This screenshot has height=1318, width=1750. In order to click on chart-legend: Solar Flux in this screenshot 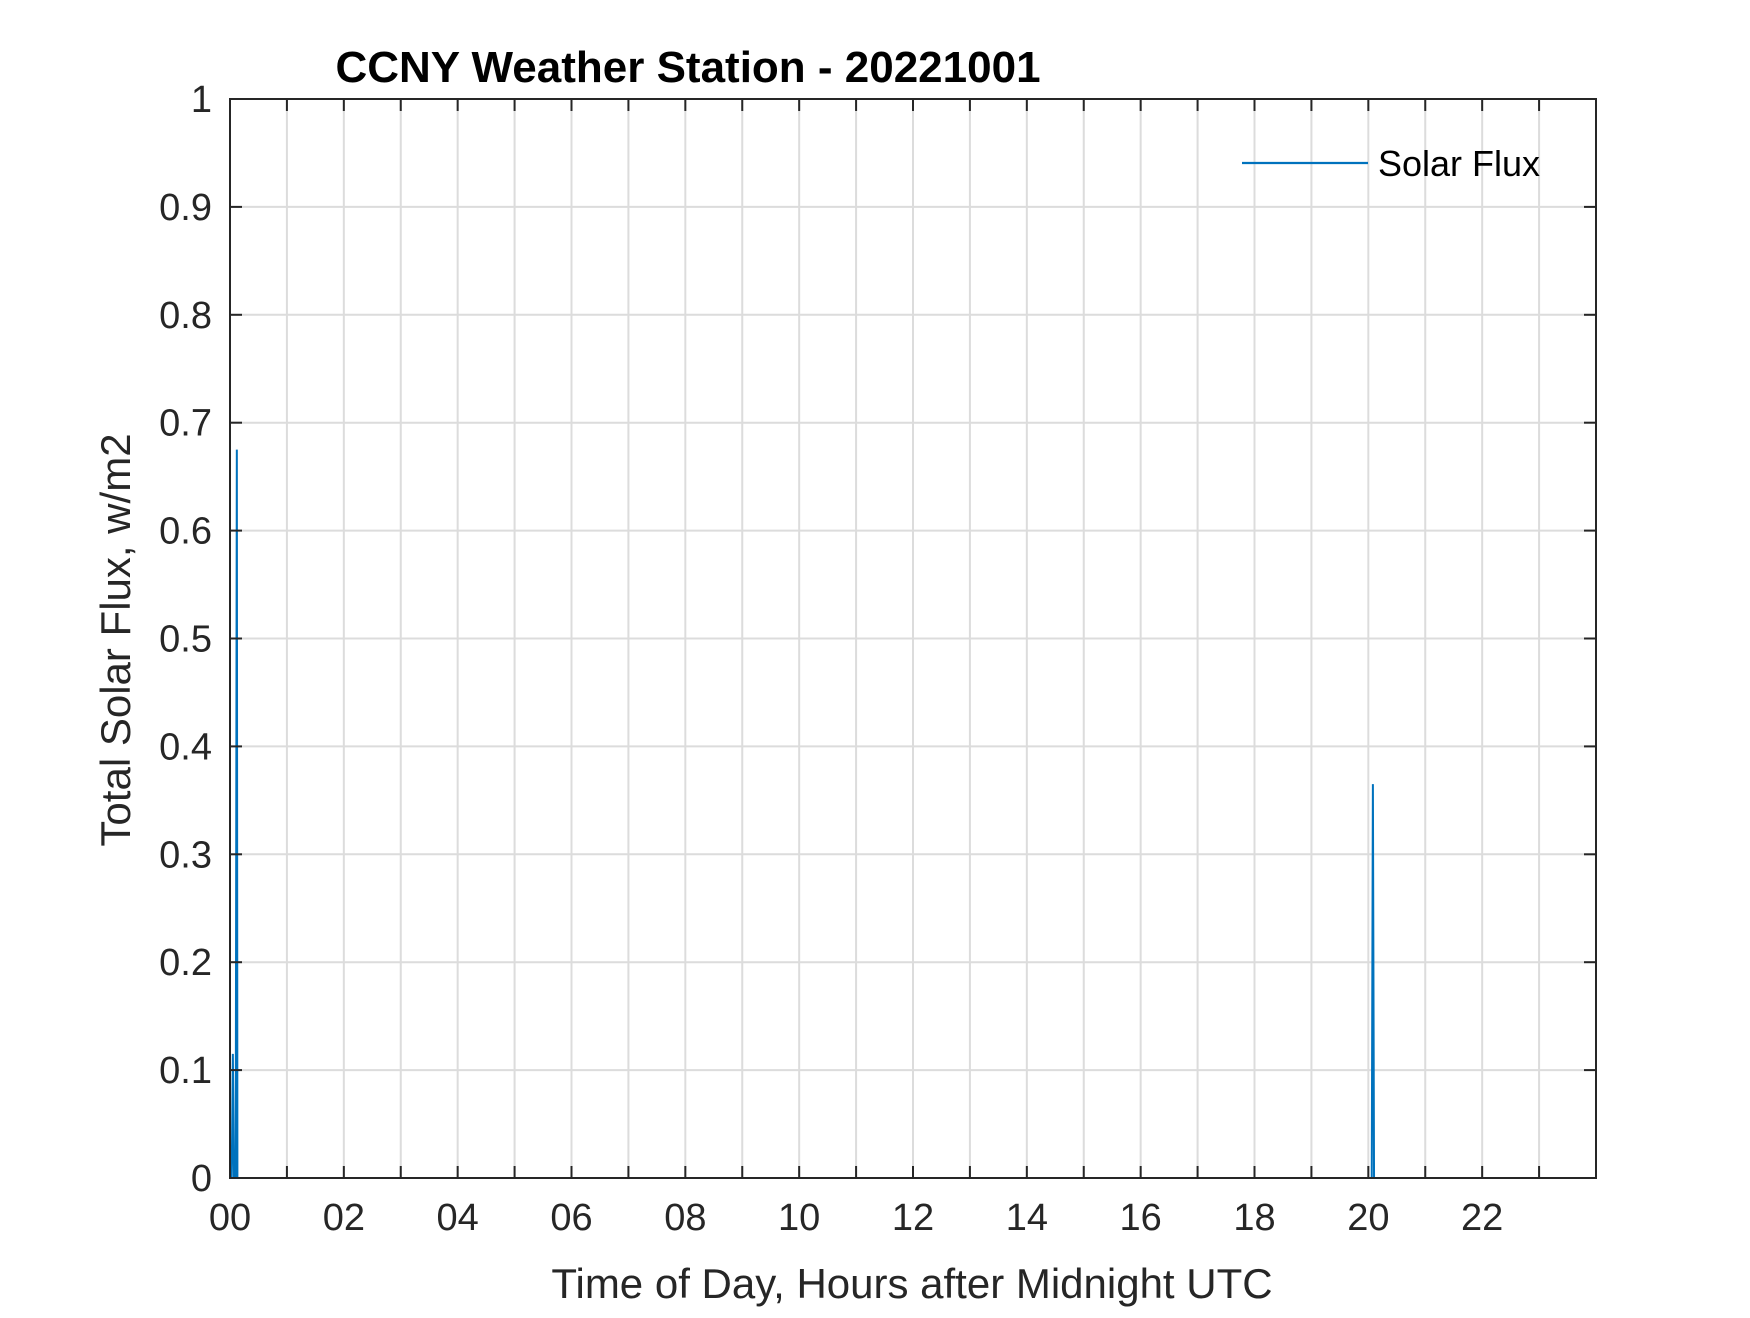, I will do `click(1391, 163)`.